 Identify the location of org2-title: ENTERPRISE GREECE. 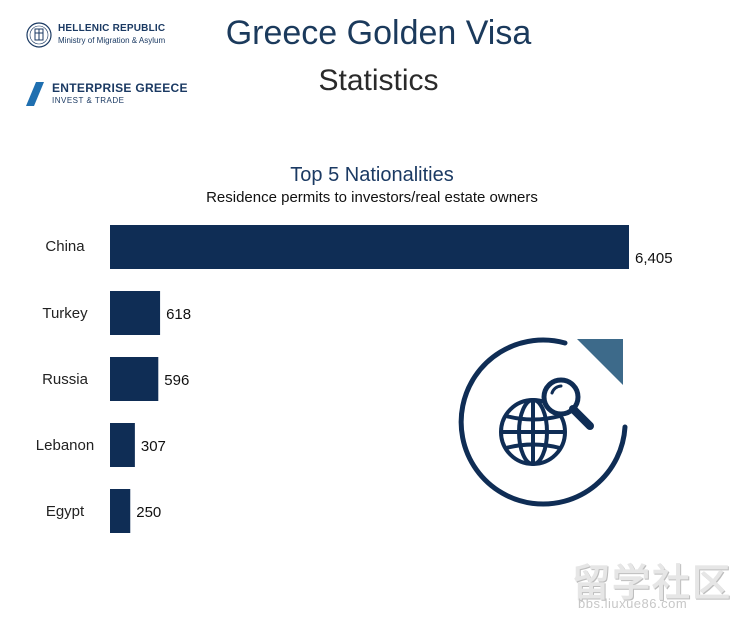
(120, 88).